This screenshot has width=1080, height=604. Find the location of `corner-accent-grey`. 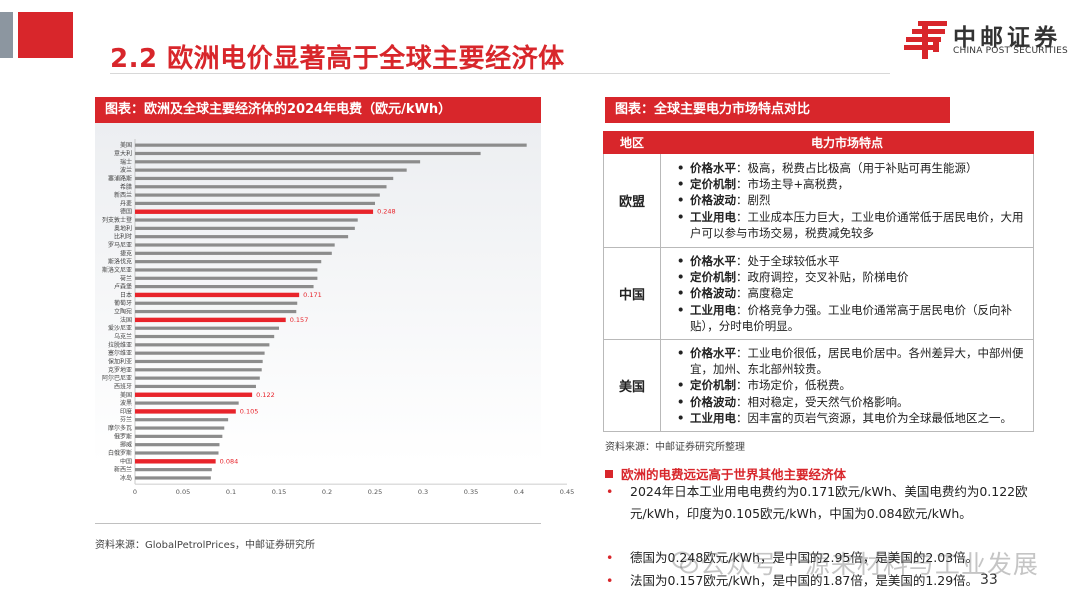

corner-accent-grey is located at coordinates (6, 35).